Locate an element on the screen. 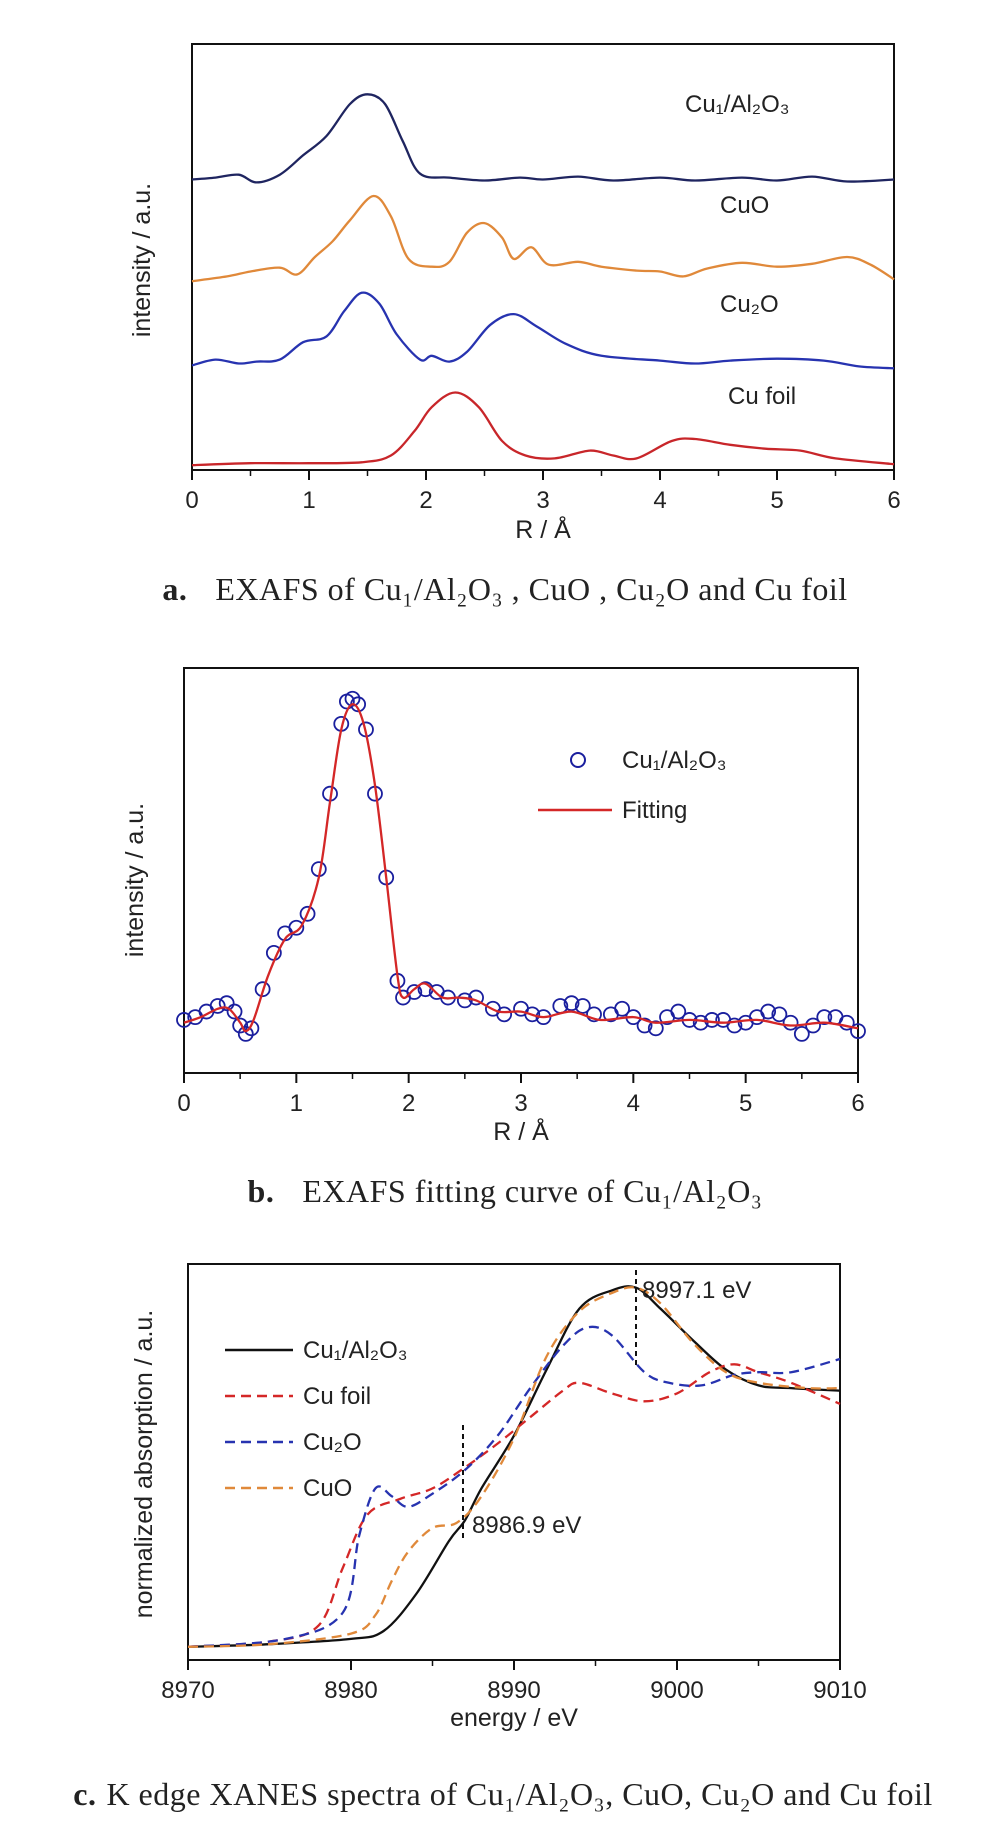  panel-b-legend-label-fit: Fitting is located at coordinates (654, 810).